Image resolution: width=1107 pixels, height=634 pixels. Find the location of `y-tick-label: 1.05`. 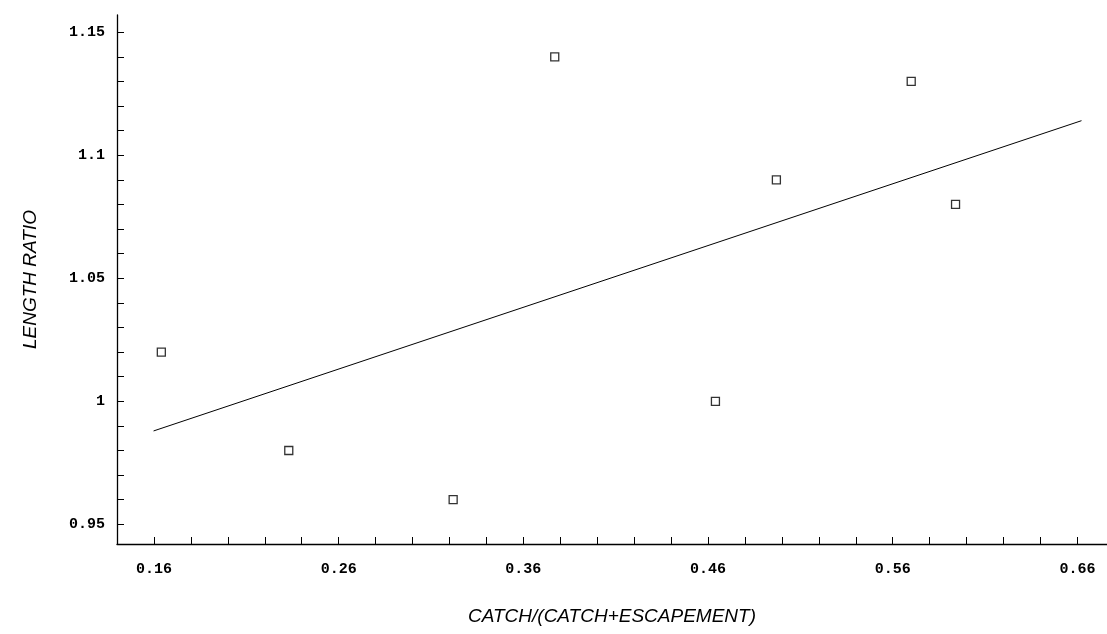

y-tick-label: 1.05 is located at coordinates (86, 278).